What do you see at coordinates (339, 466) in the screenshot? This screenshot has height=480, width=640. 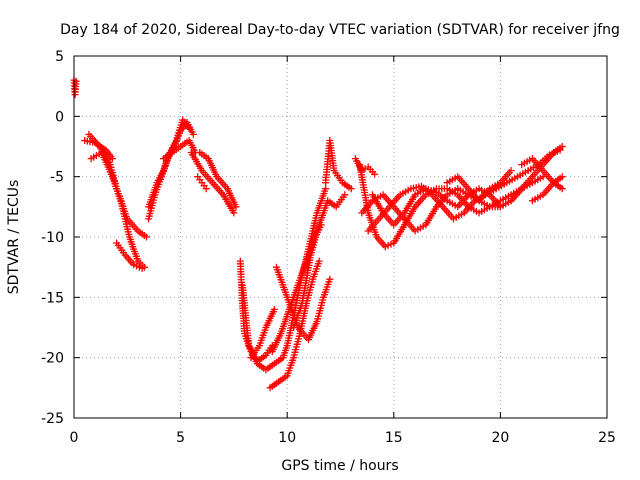 I see `x-axis-label: GPS time / hours` at bounding box center [339, 466].